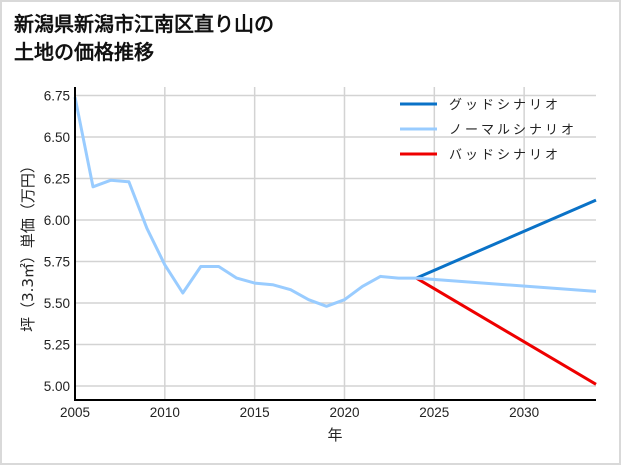  I want to click on y-axis-ticks: 5.00 5.25 5.50 5.75 6.00 6.25 6.50 6.75, so click(57, 242).